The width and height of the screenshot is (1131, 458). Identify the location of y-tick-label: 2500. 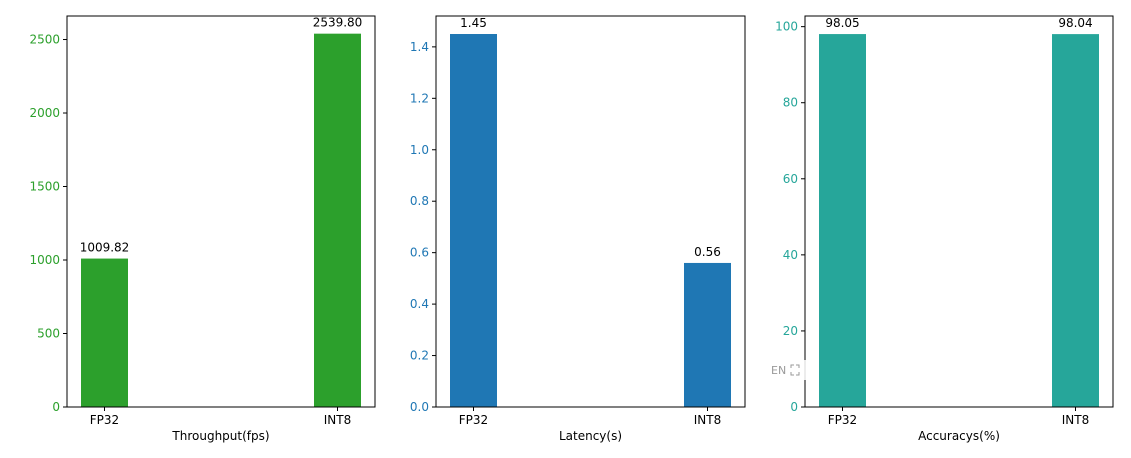
(44, 40).